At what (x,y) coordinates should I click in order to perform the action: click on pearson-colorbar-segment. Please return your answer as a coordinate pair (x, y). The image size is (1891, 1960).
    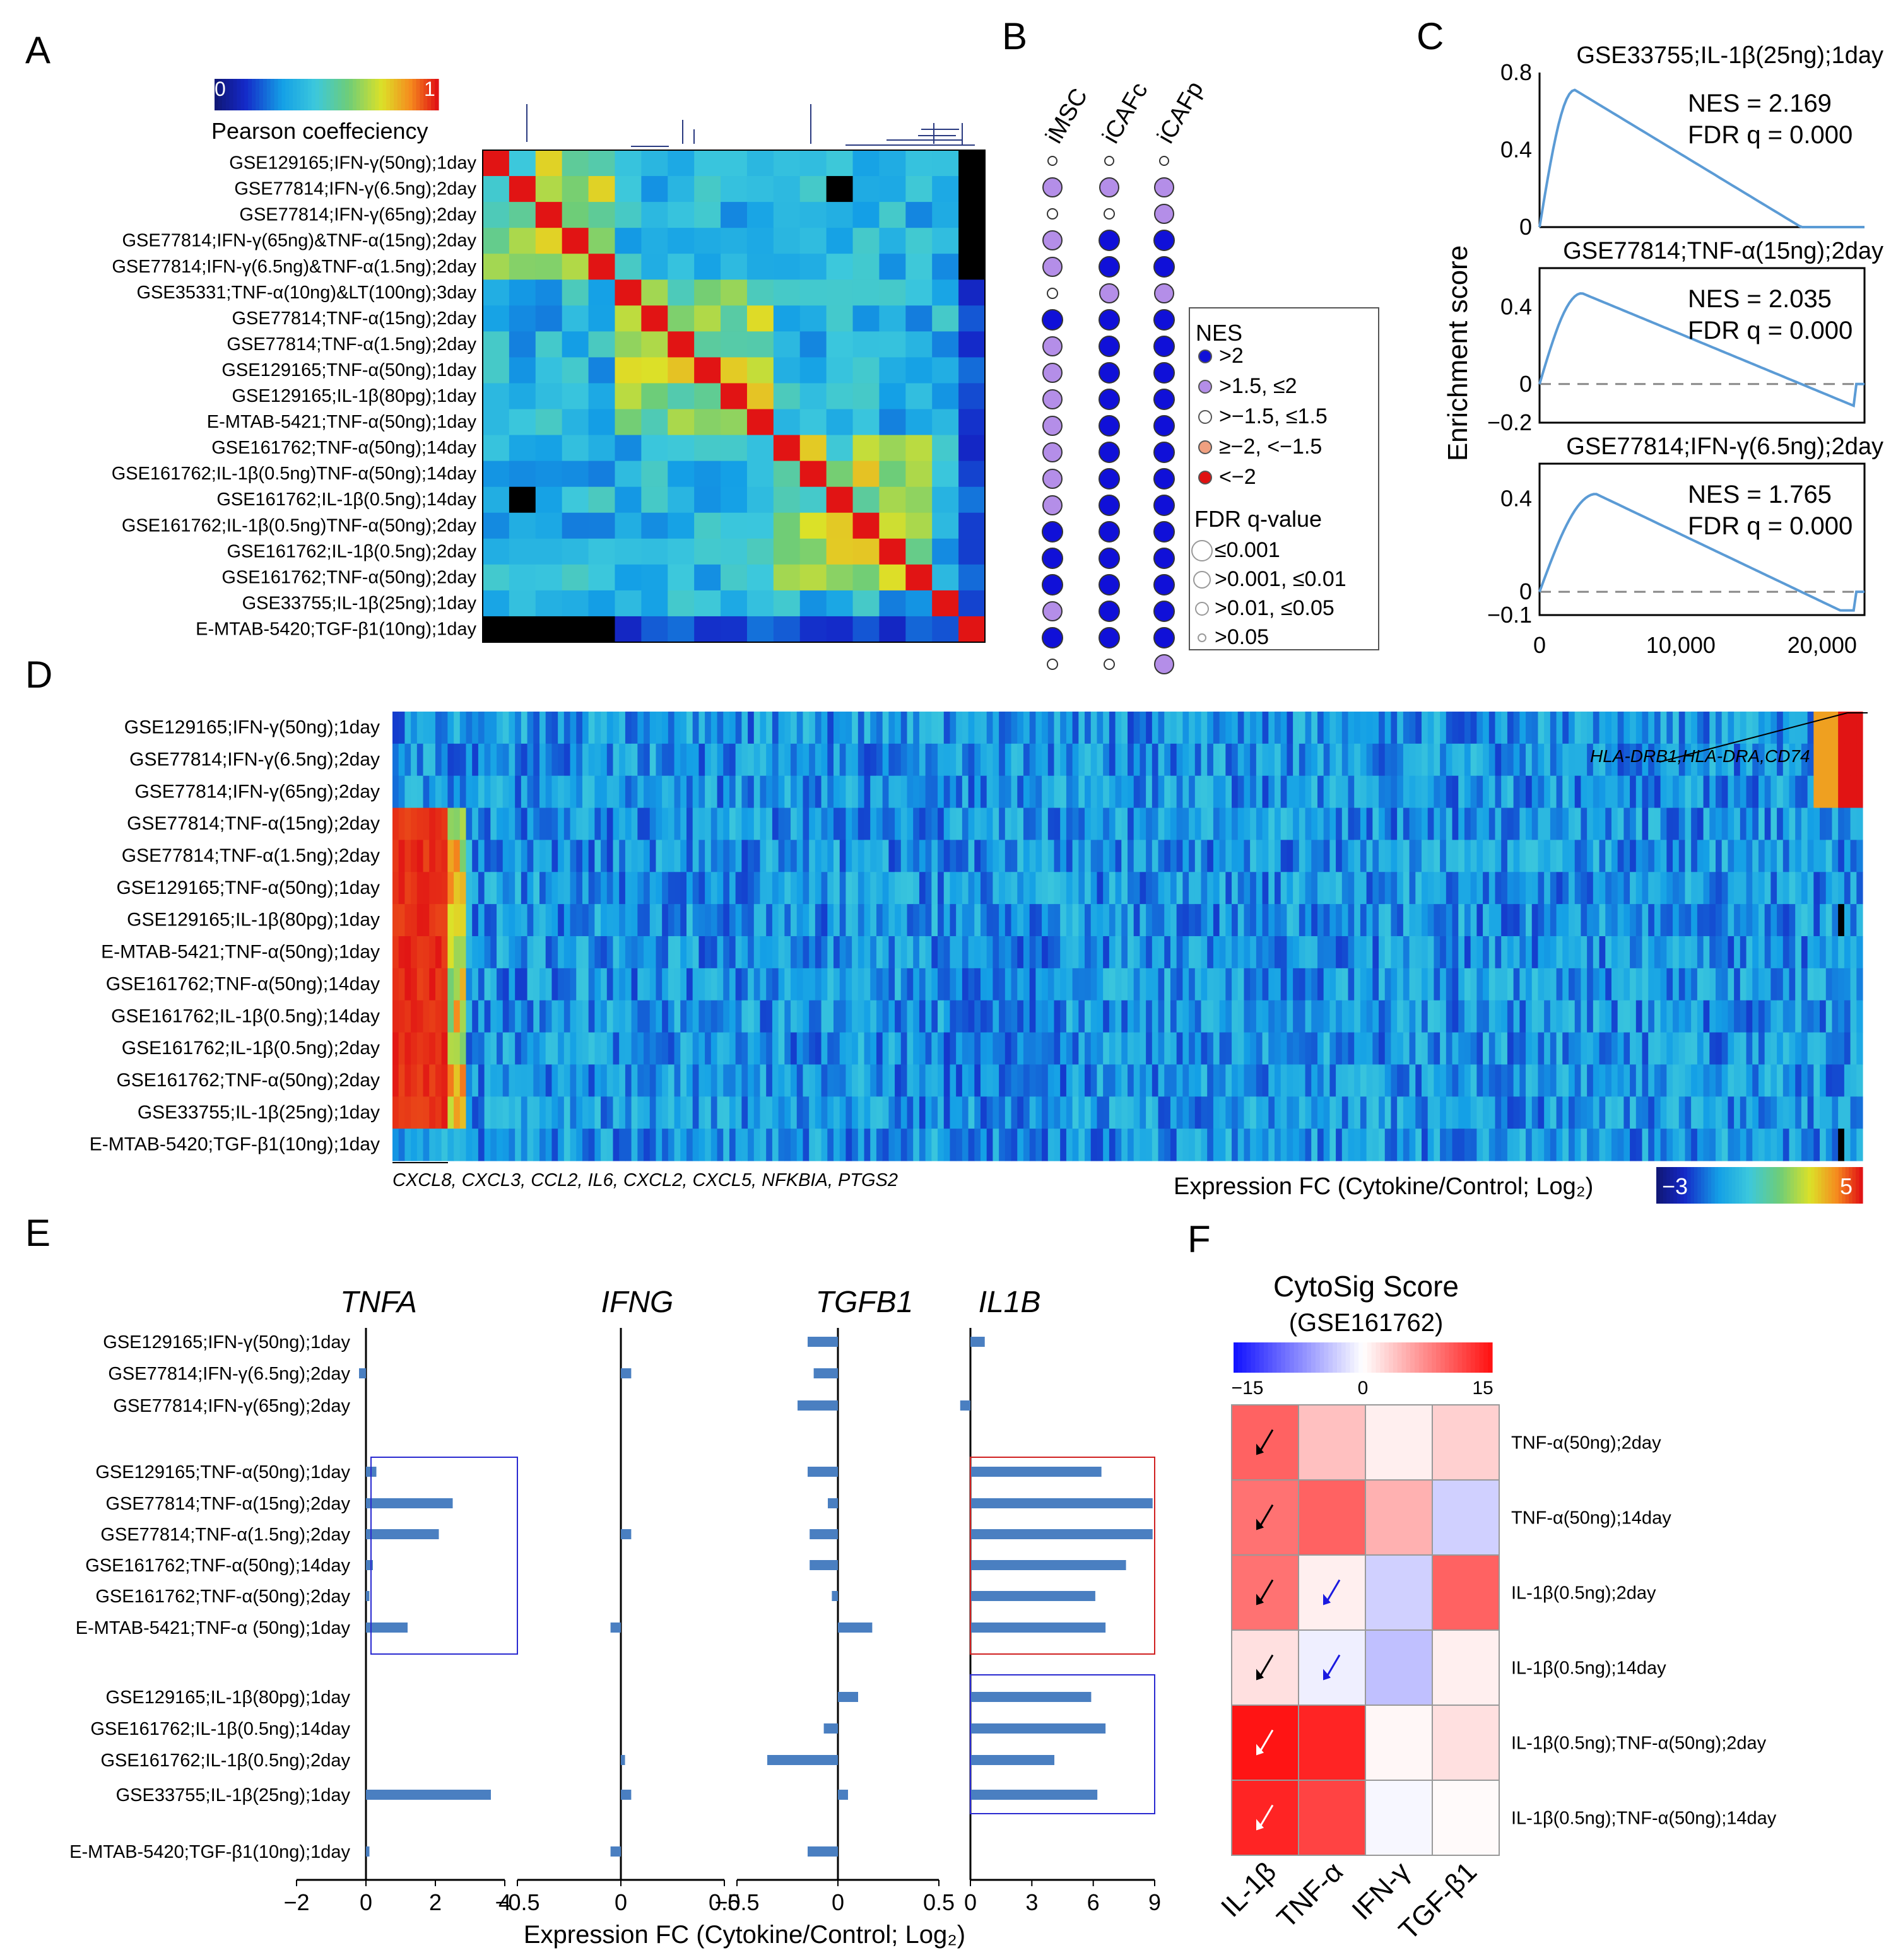
    Looking at the image, I should click on (422, 95).